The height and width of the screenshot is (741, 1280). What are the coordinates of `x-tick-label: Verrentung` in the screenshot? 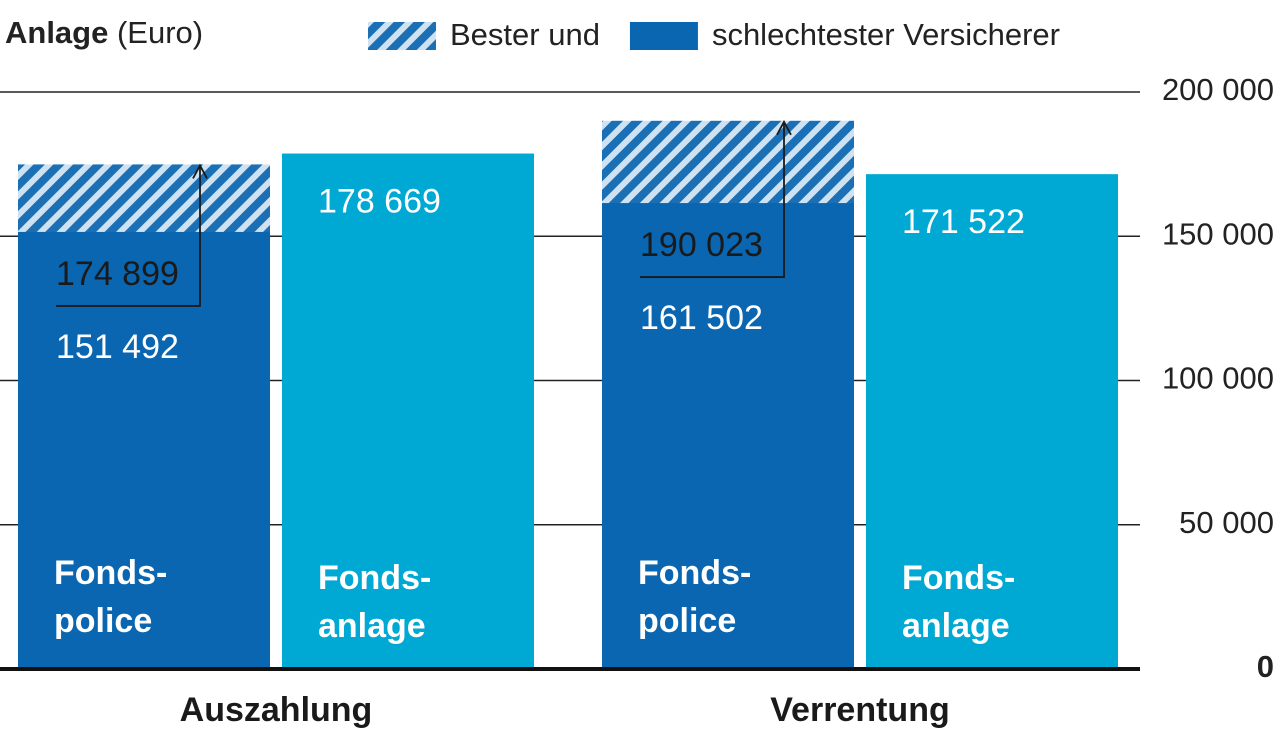 It's located at (859, 710).